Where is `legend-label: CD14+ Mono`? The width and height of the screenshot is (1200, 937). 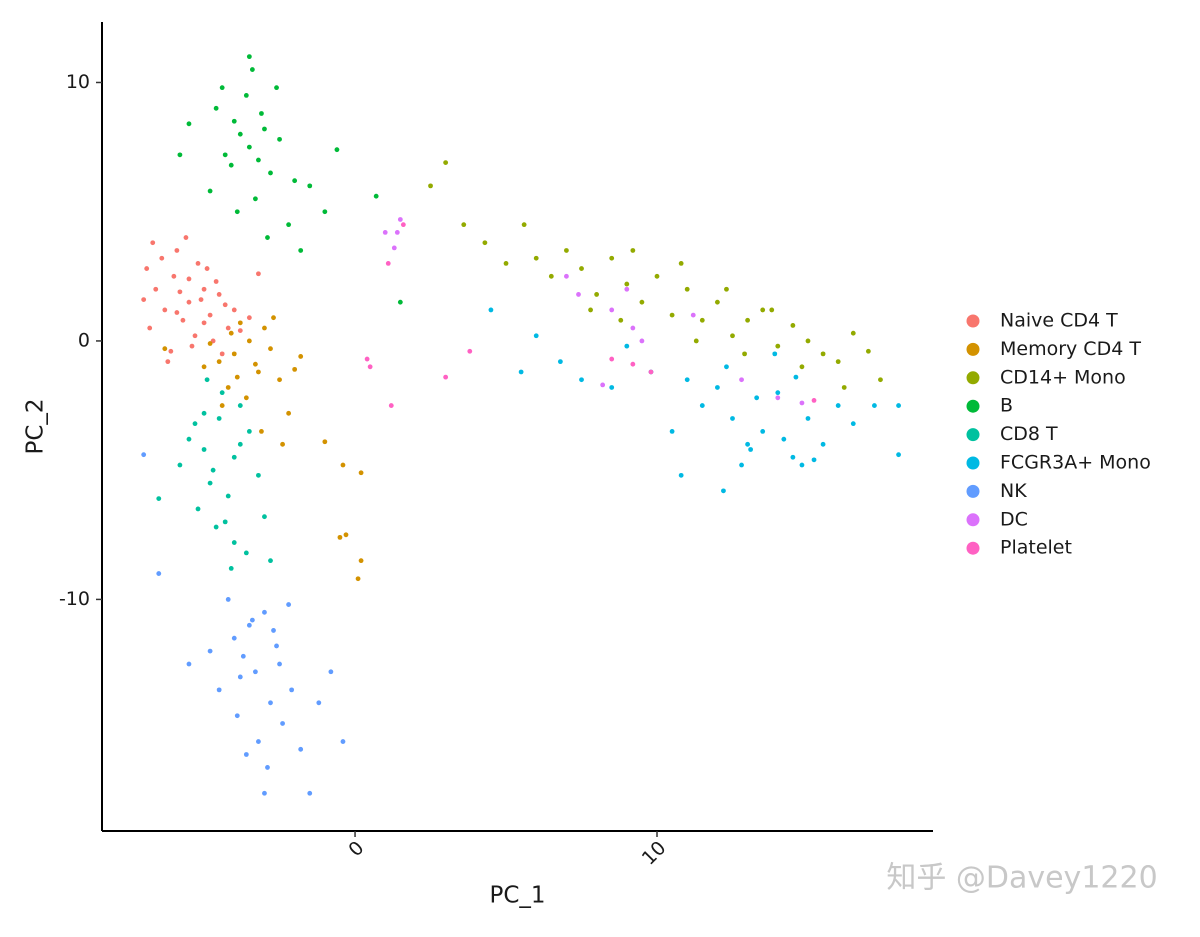
legend-label: CD14+ Mono is located at coordinates (1063, 377).